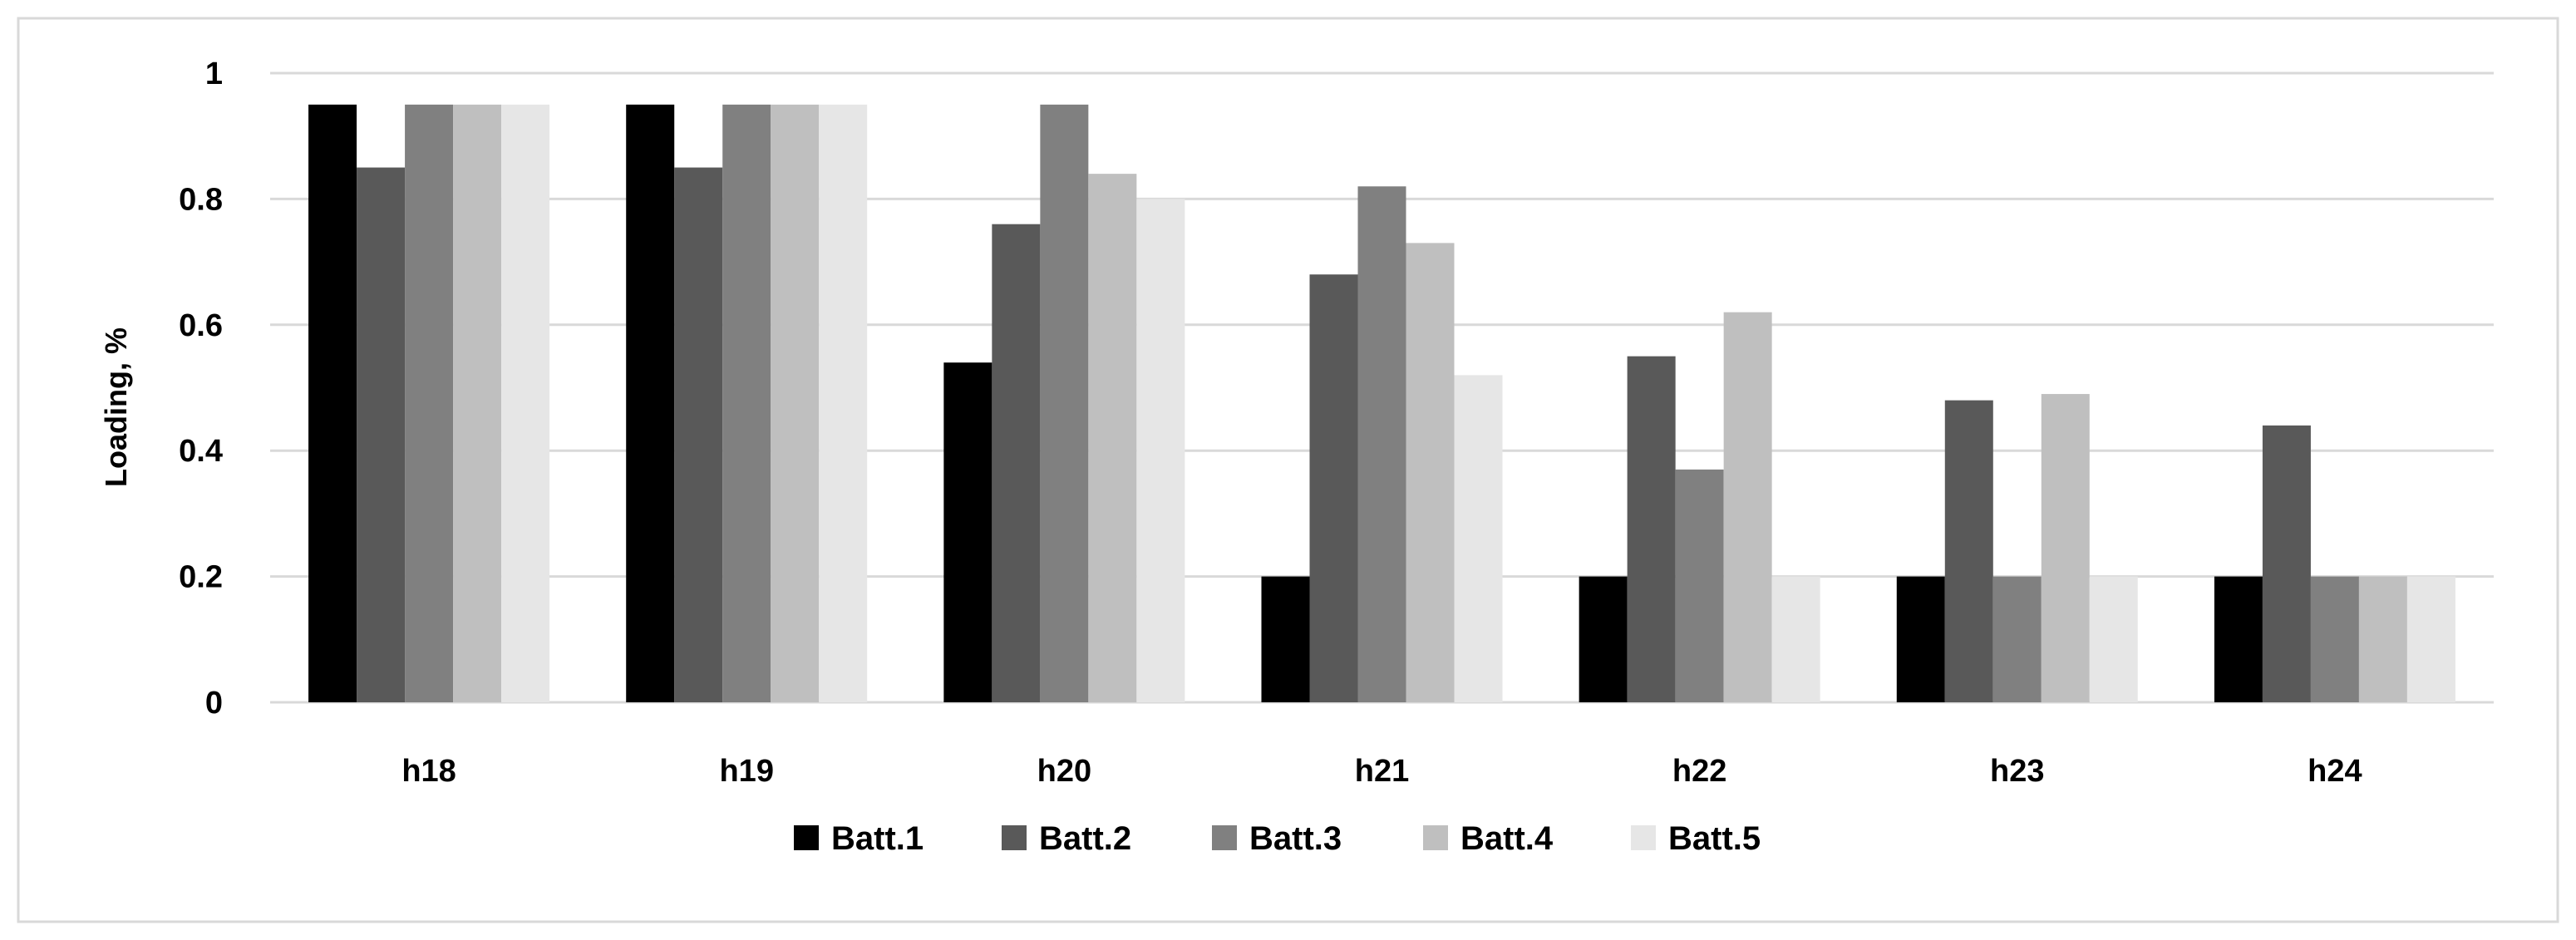 The image size is (2576, 940). I want to click on x-tick-label: h24, so click(2335, 772).